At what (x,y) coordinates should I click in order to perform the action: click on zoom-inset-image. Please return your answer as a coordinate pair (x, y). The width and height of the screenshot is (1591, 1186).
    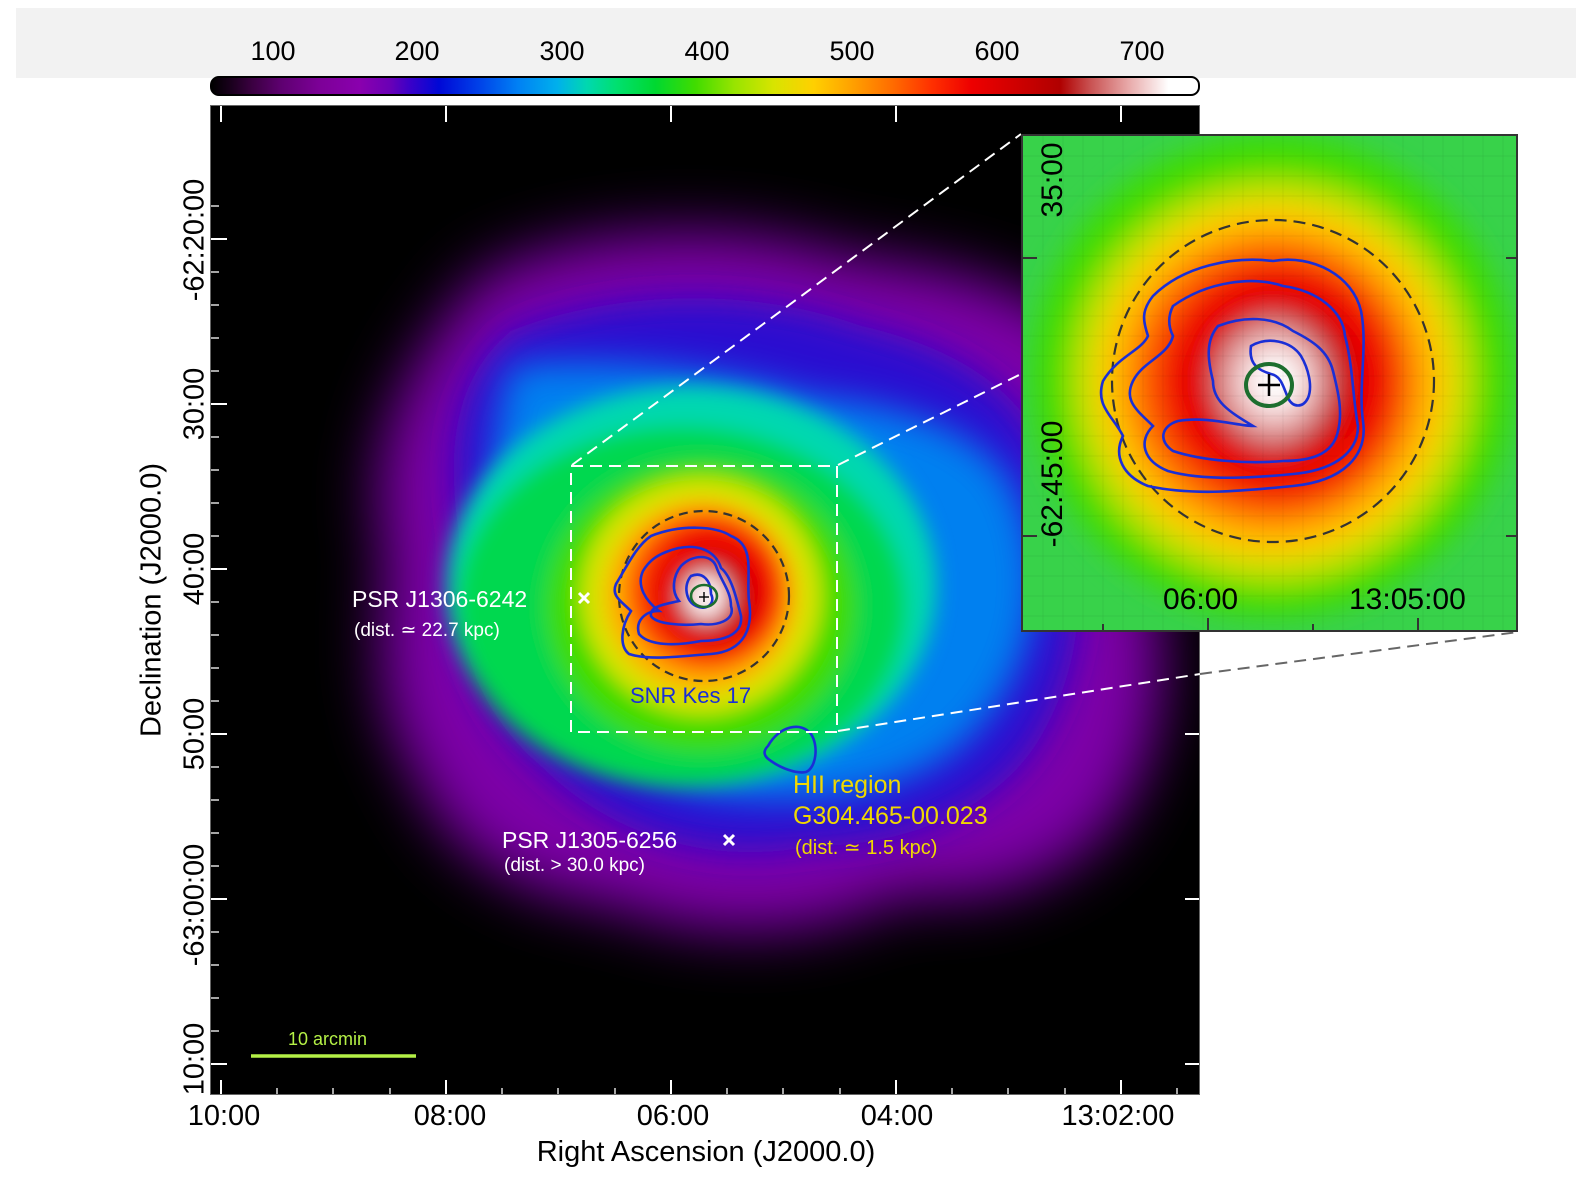
    Looking at the image, I should click on (1269, 383).